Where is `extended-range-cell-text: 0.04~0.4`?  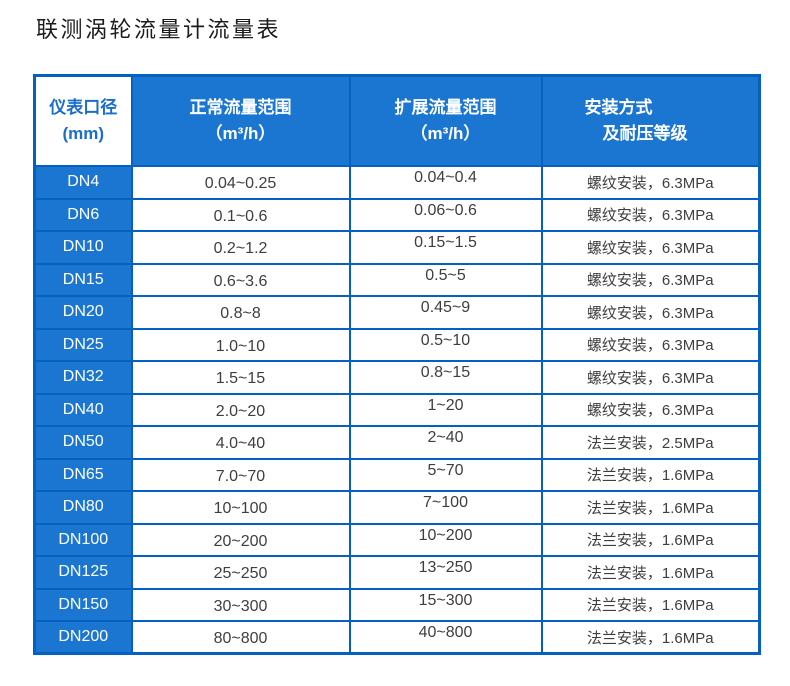
extended-range-cell-text: 0.04~0.4 is located at coordinates (445, 178).